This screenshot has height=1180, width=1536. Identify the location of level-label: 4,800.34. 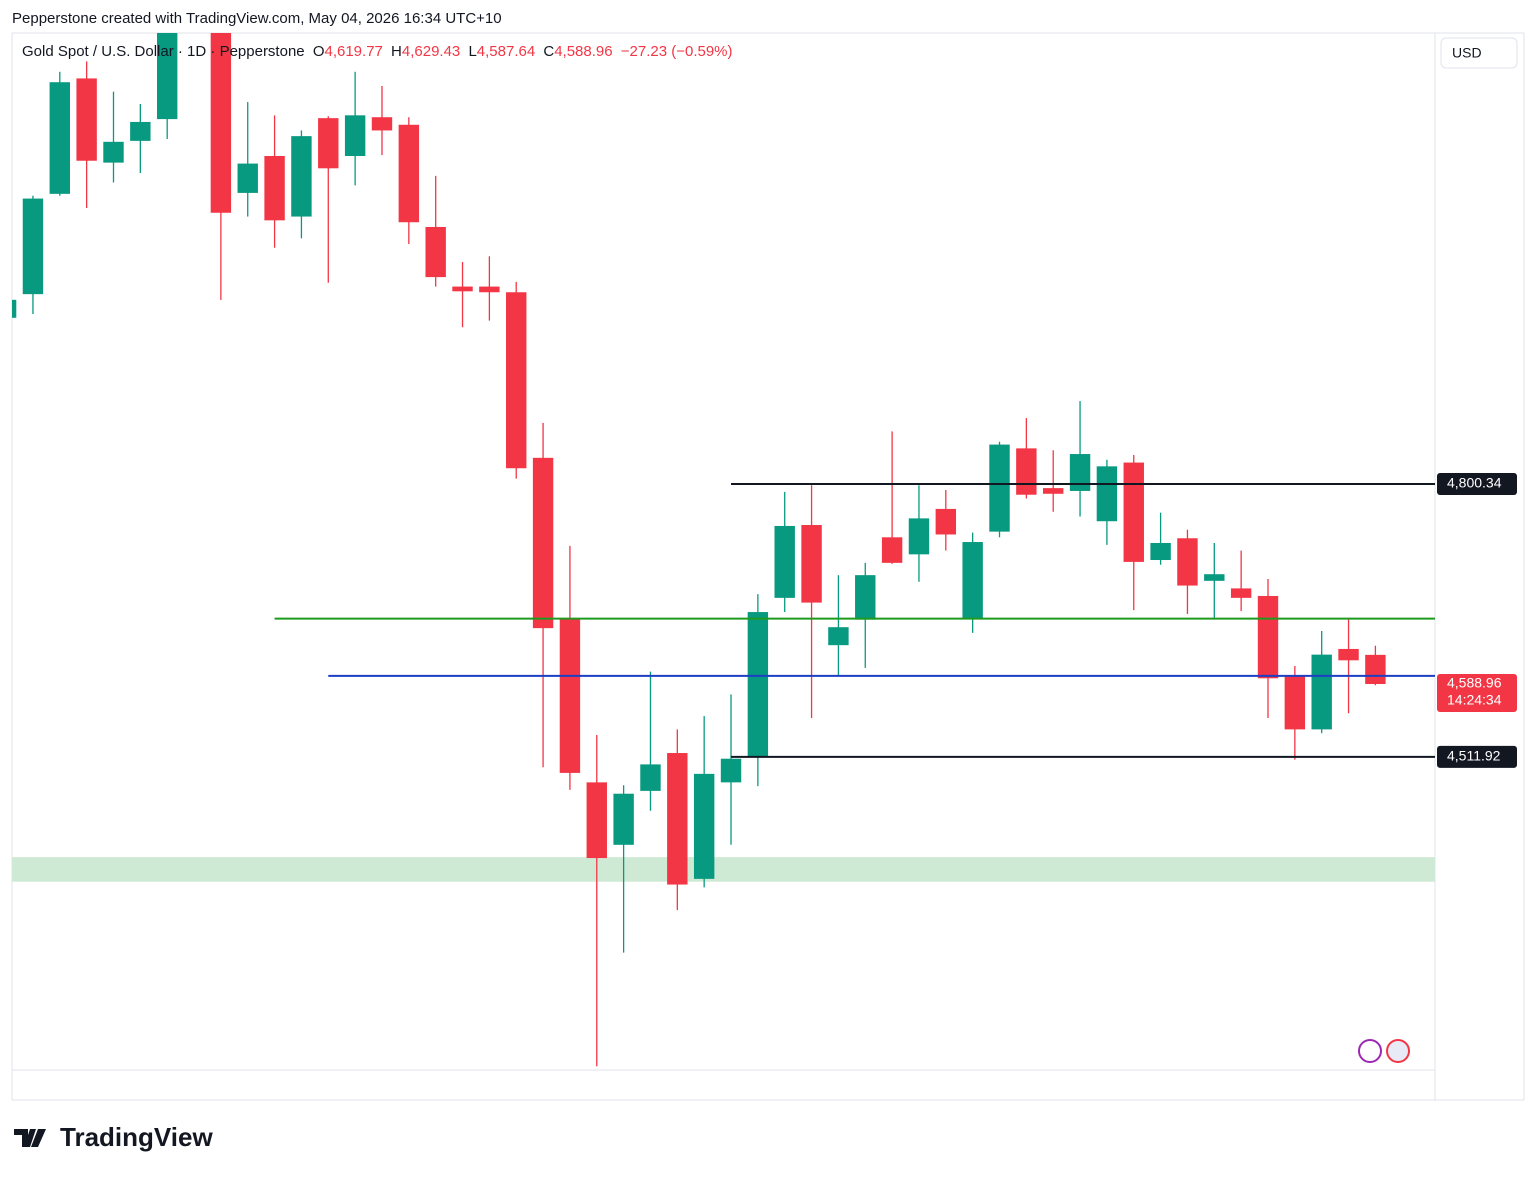
(1474, 483).